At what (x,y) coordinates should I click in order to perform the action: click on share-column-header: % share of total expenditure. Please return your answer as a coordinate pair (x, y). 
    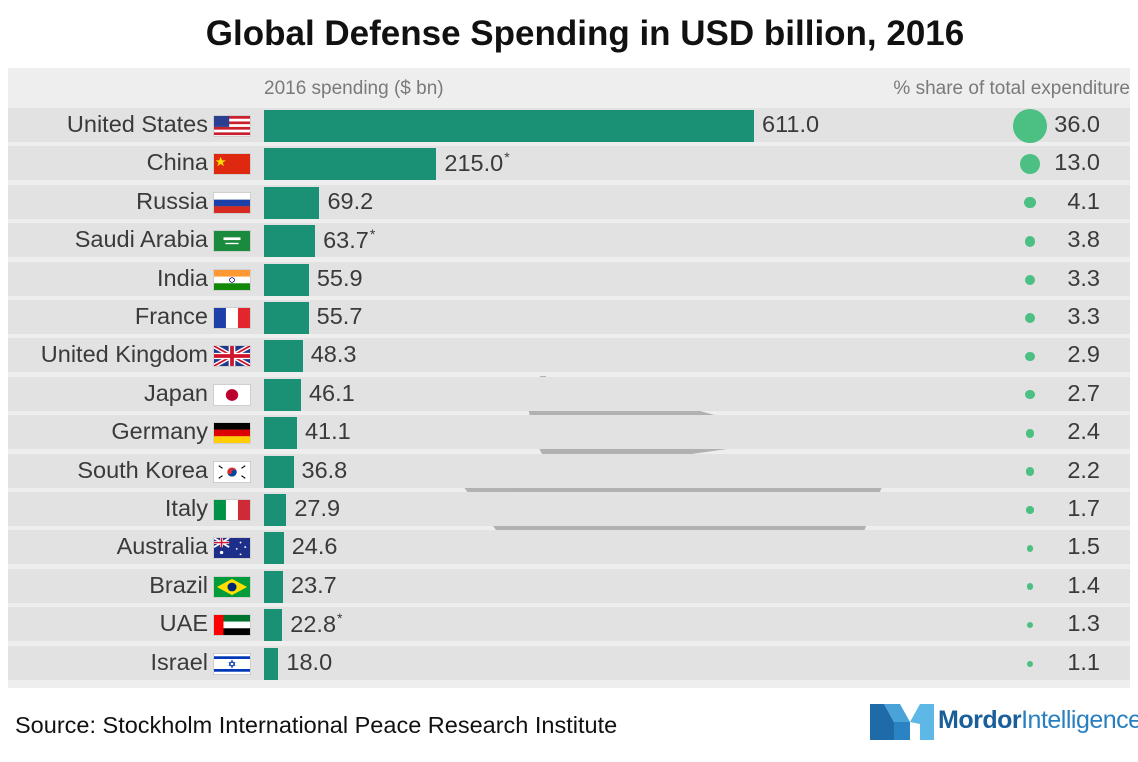
    Looking at the image, I should click on (1011, 88).